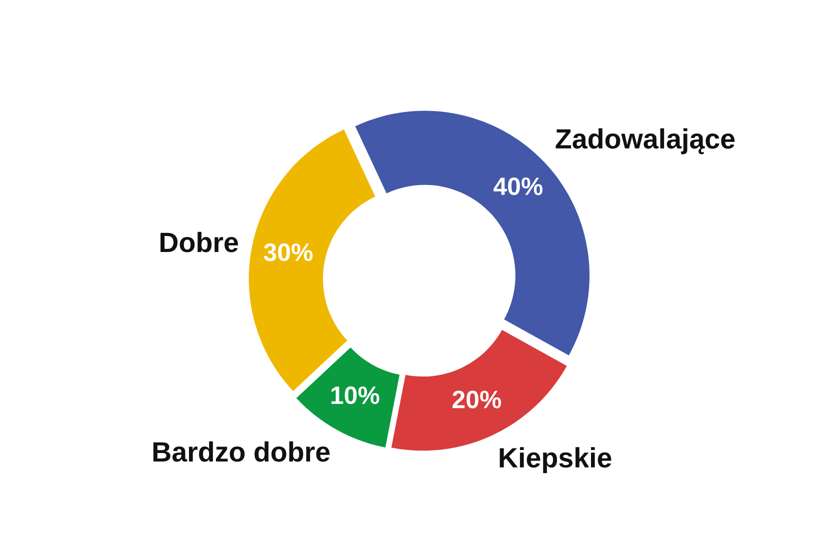 This screenshot has height=560, width=840. I want to click on slice-label: Kiepskie, so click(556, 460).